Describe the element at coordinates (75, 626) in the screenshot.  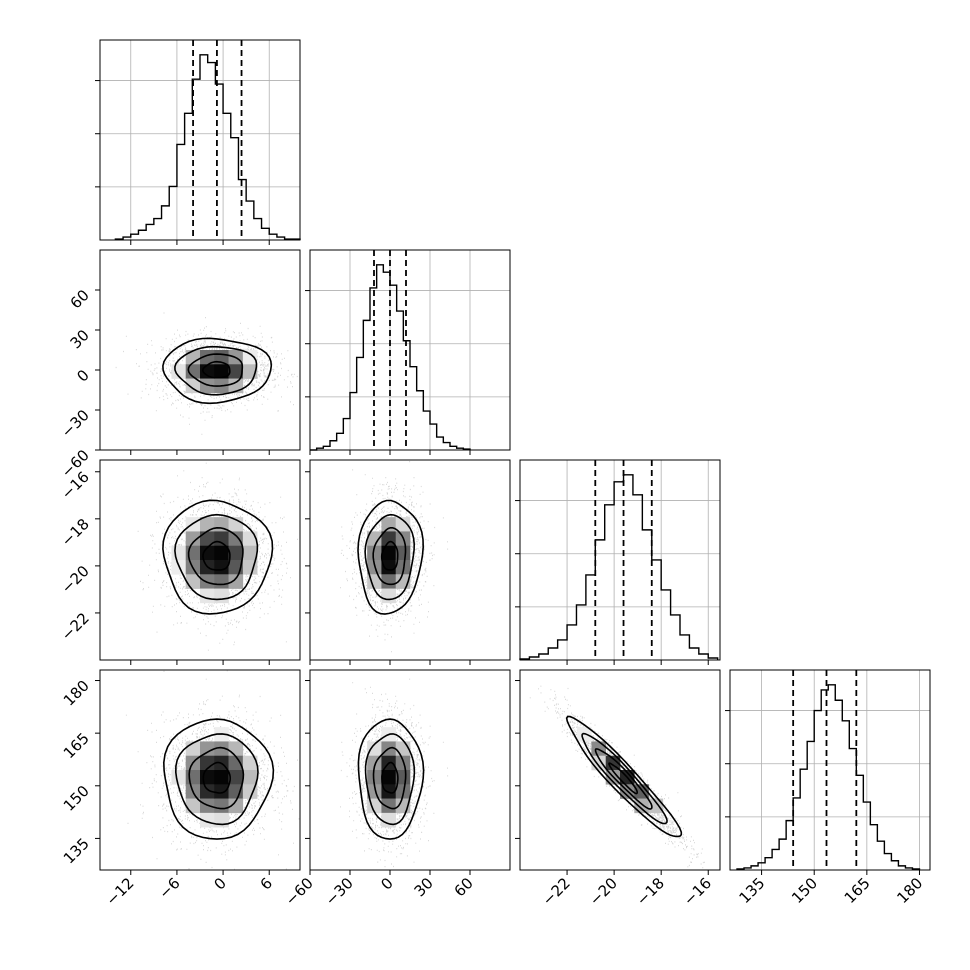
I see `y-tick-label: −22` at that location.